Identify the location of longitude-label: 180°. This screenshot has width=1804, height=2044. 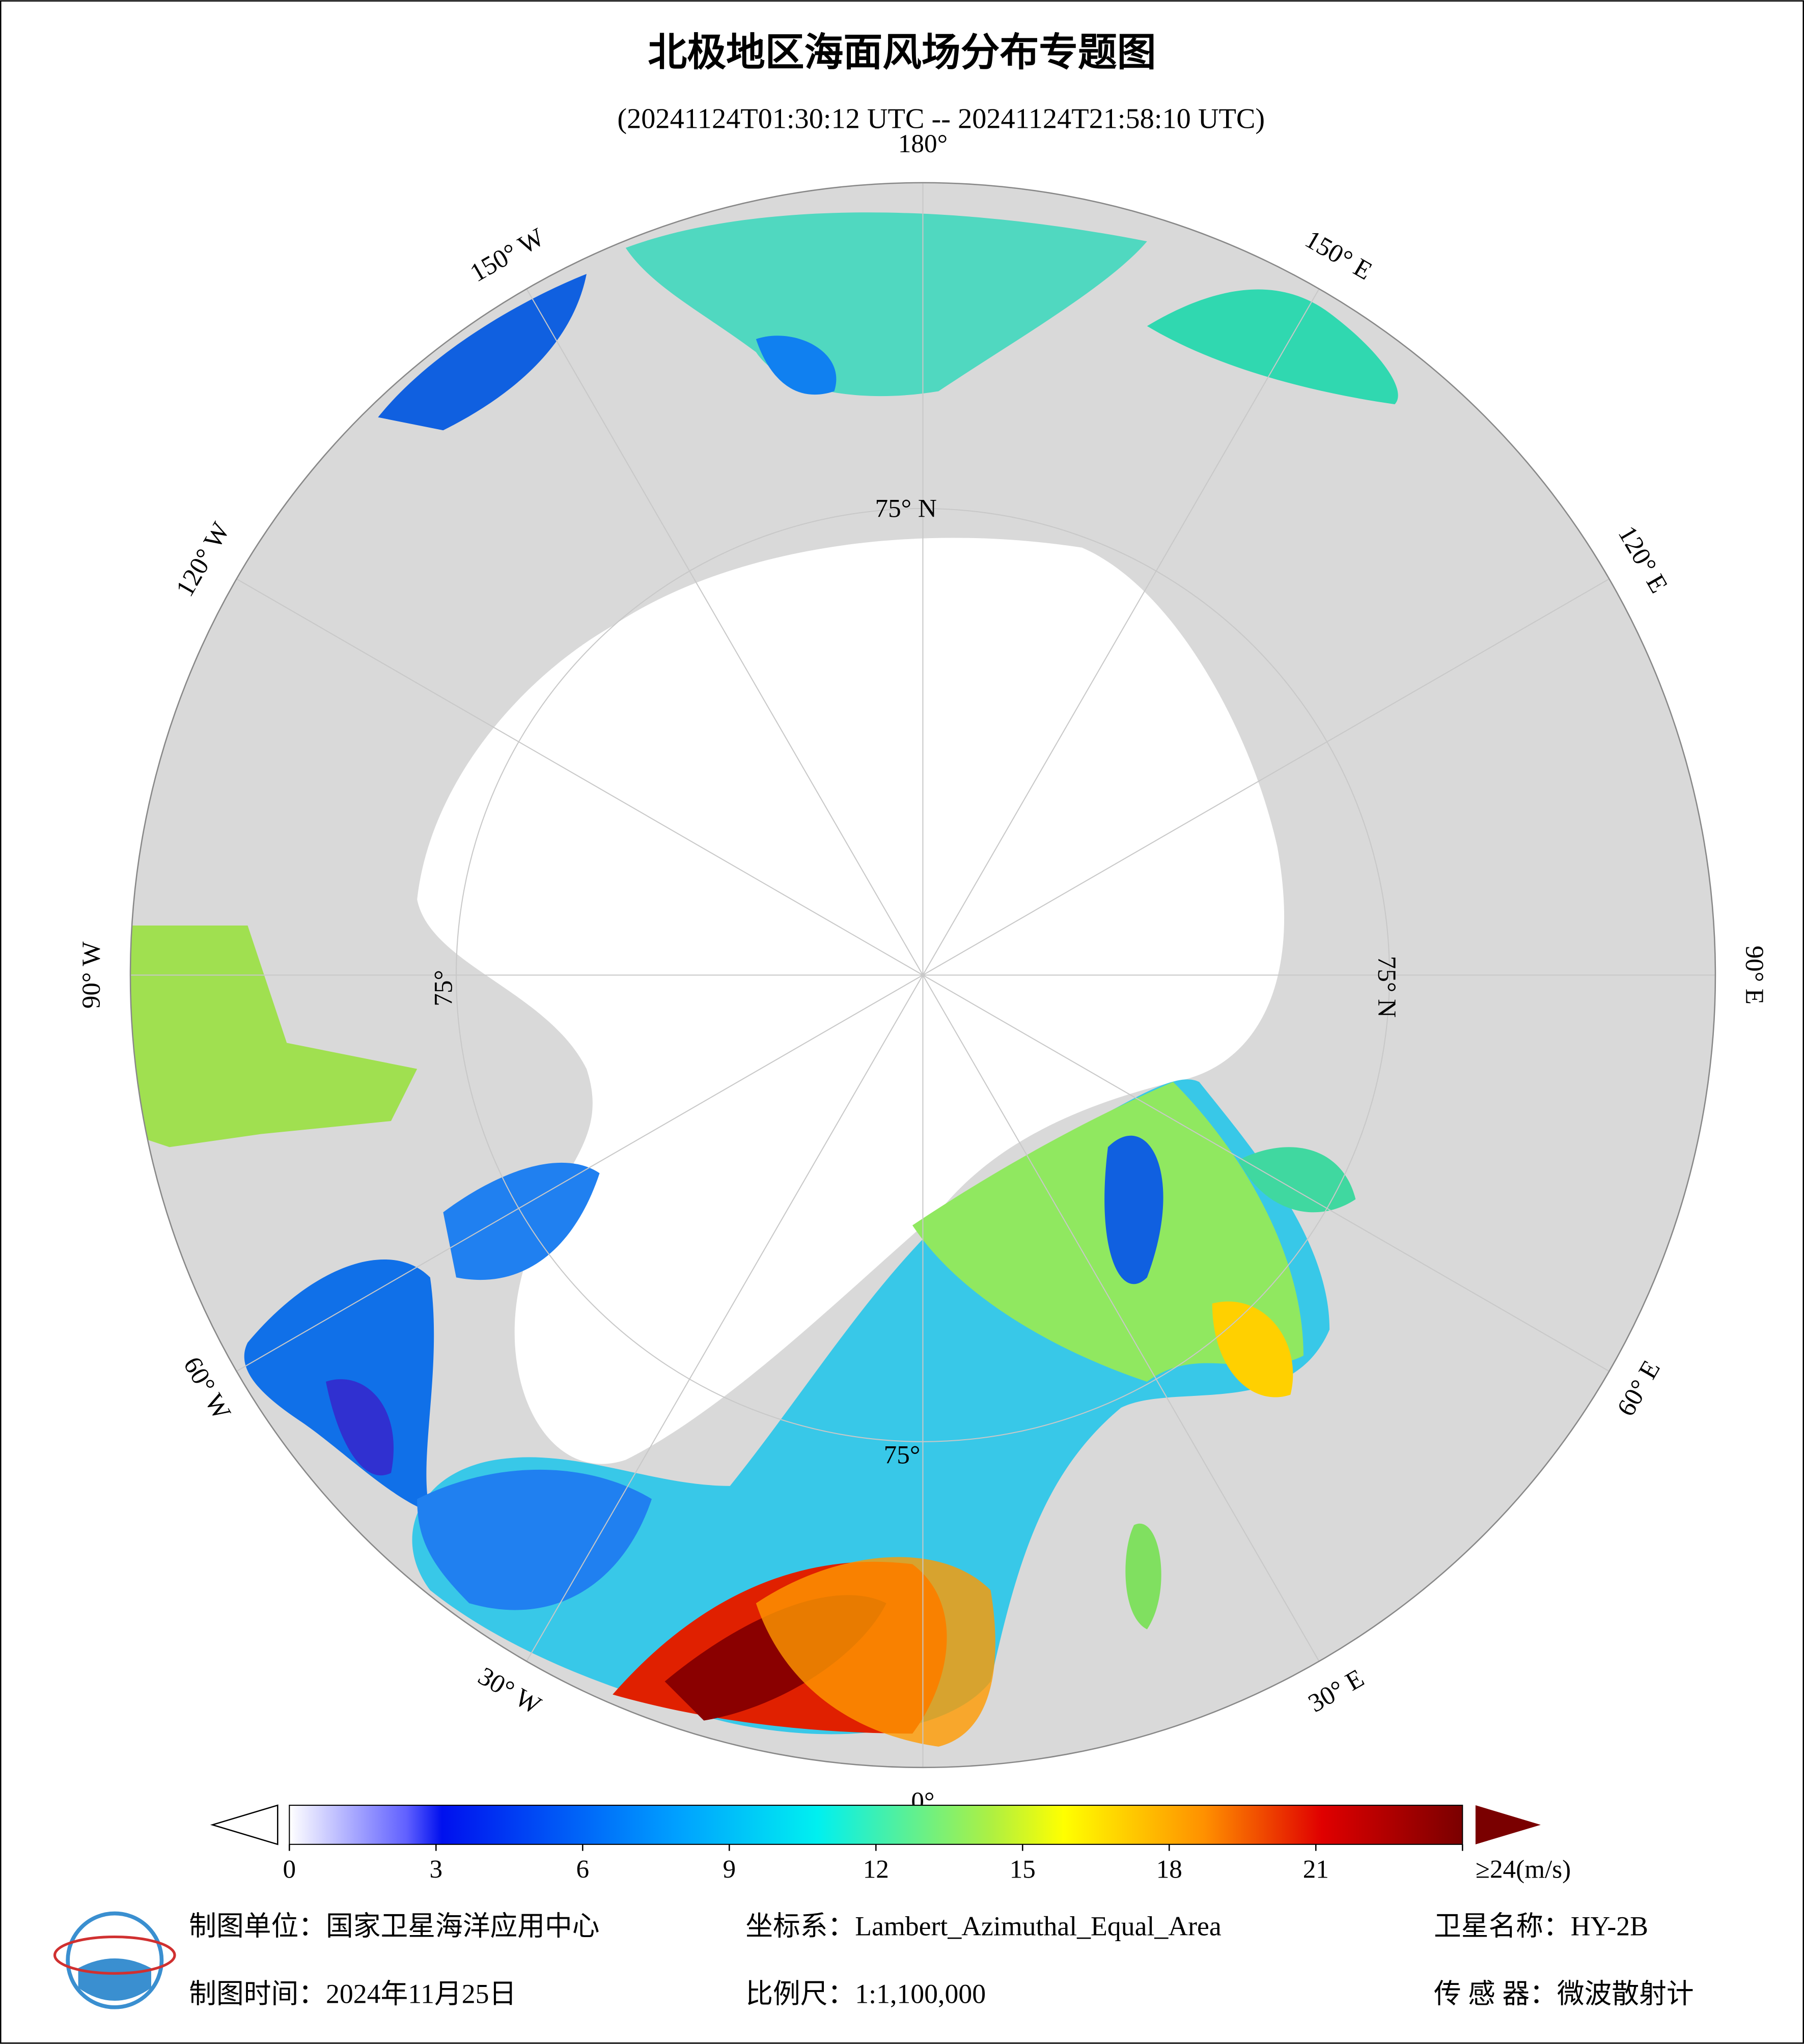
(923, 143).